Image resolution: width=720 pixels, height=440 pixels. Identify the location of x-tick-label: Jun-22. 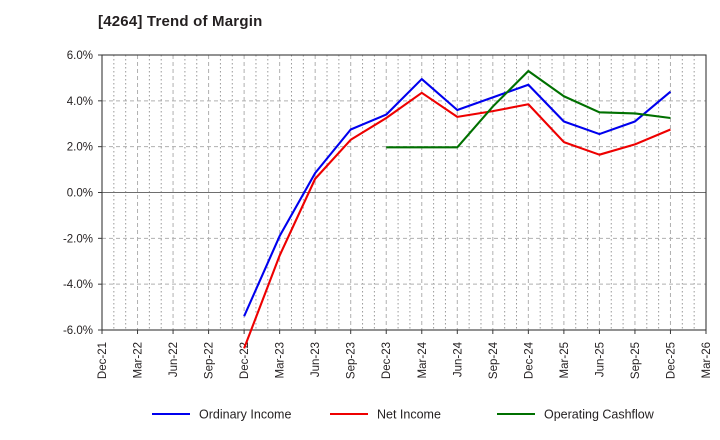
(174, 359).